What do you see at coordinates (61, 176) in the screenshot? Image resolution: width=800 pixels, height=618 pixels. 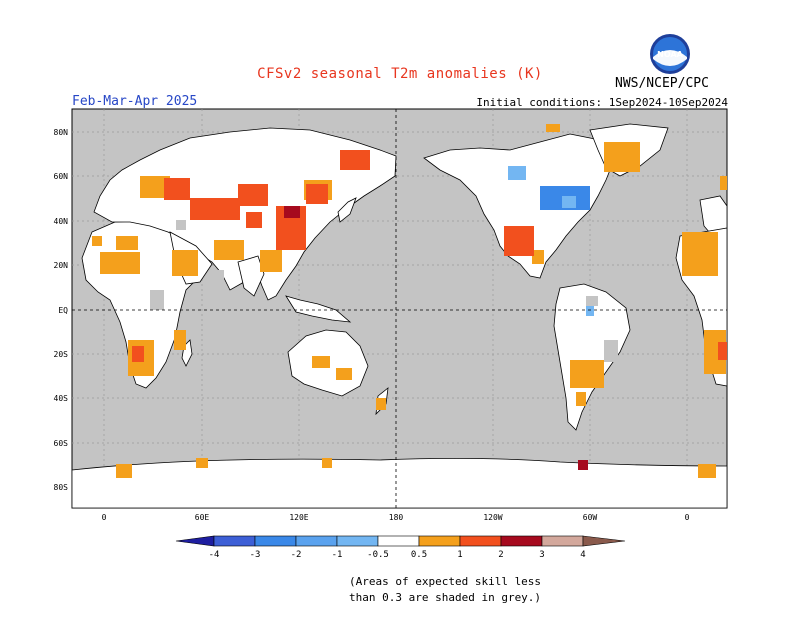 I see `lat-label: 60N` at bounding box center [61, 176].